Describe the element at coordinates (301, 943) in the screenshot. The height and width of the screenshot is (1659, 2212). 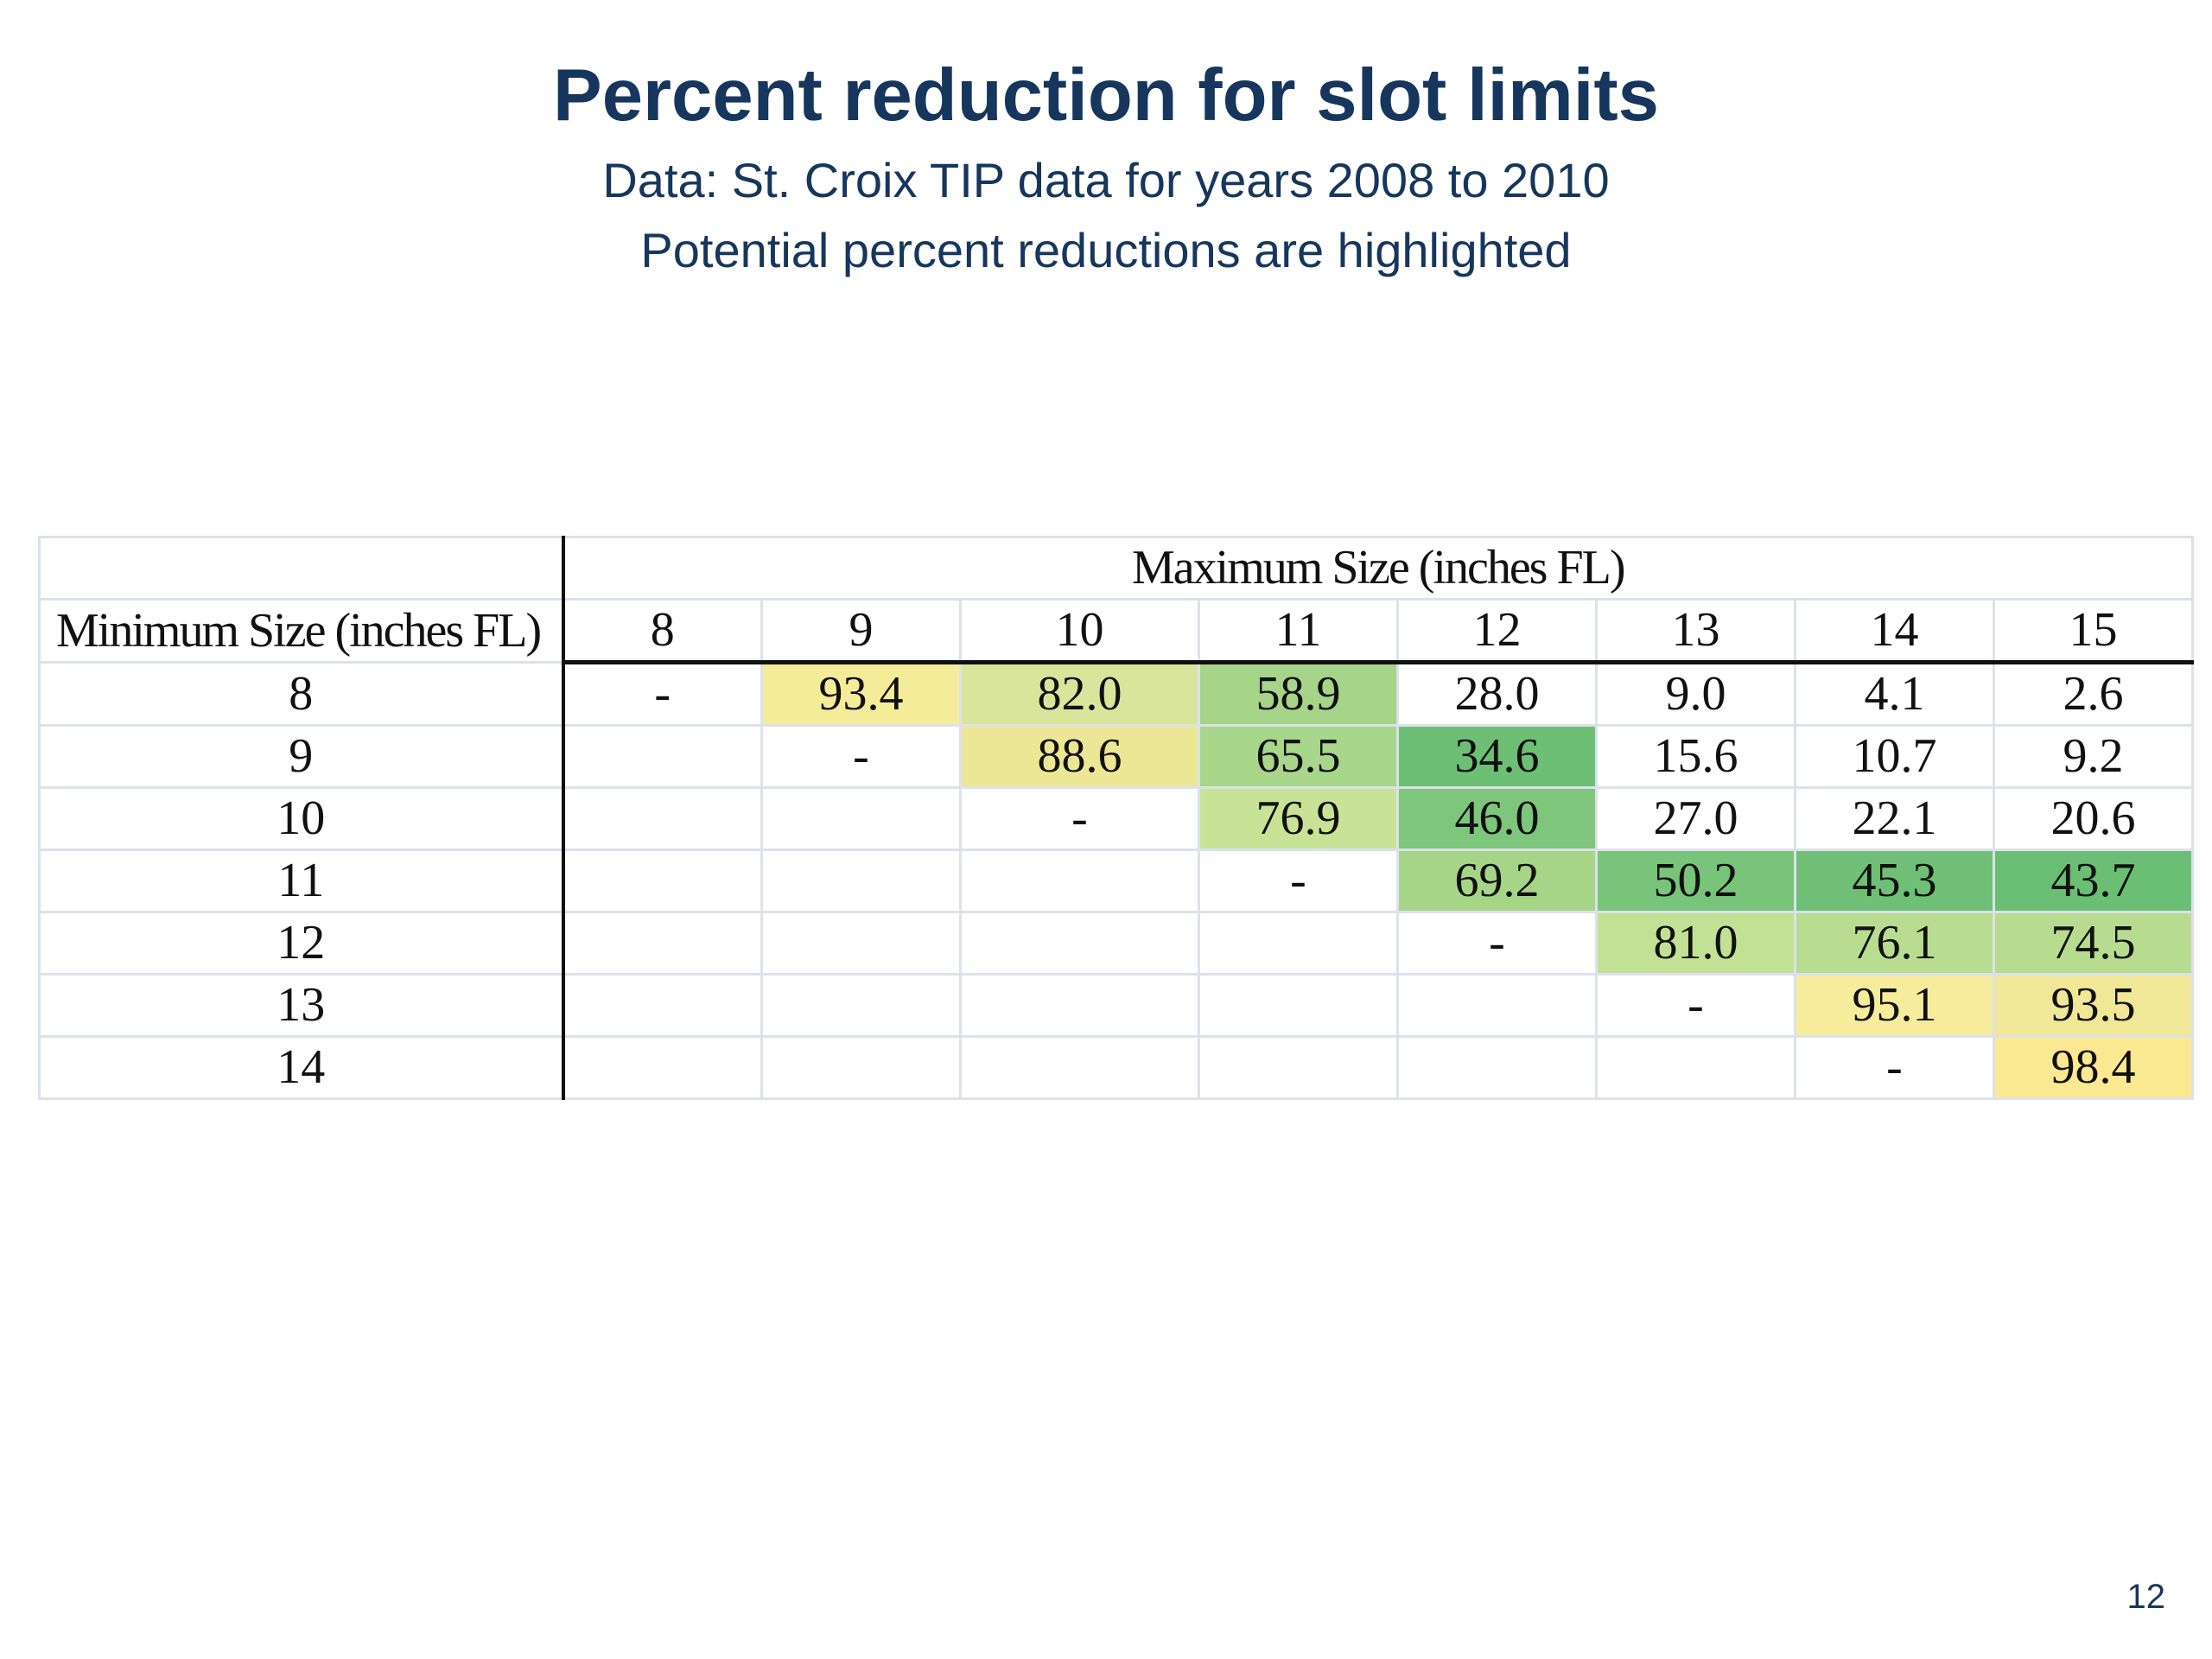
I see `row-header: 12` at that location.